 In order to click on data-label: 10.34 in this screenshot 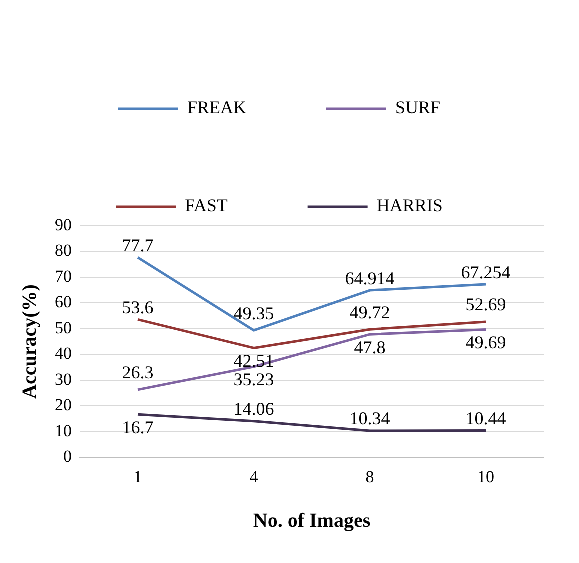, I will do `click(370, 418)`.